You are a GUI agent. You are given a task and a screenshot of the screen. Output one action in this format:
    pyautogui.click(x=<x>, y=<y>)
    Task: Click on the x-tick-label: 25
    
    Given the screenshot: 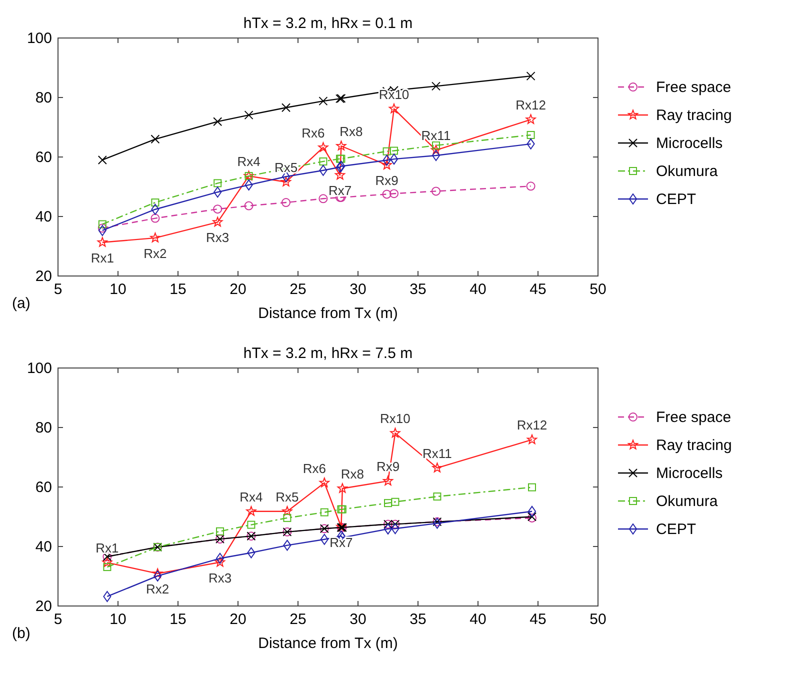 What is the action you would take?
    pyautogui.click(x=298, y=289)
    